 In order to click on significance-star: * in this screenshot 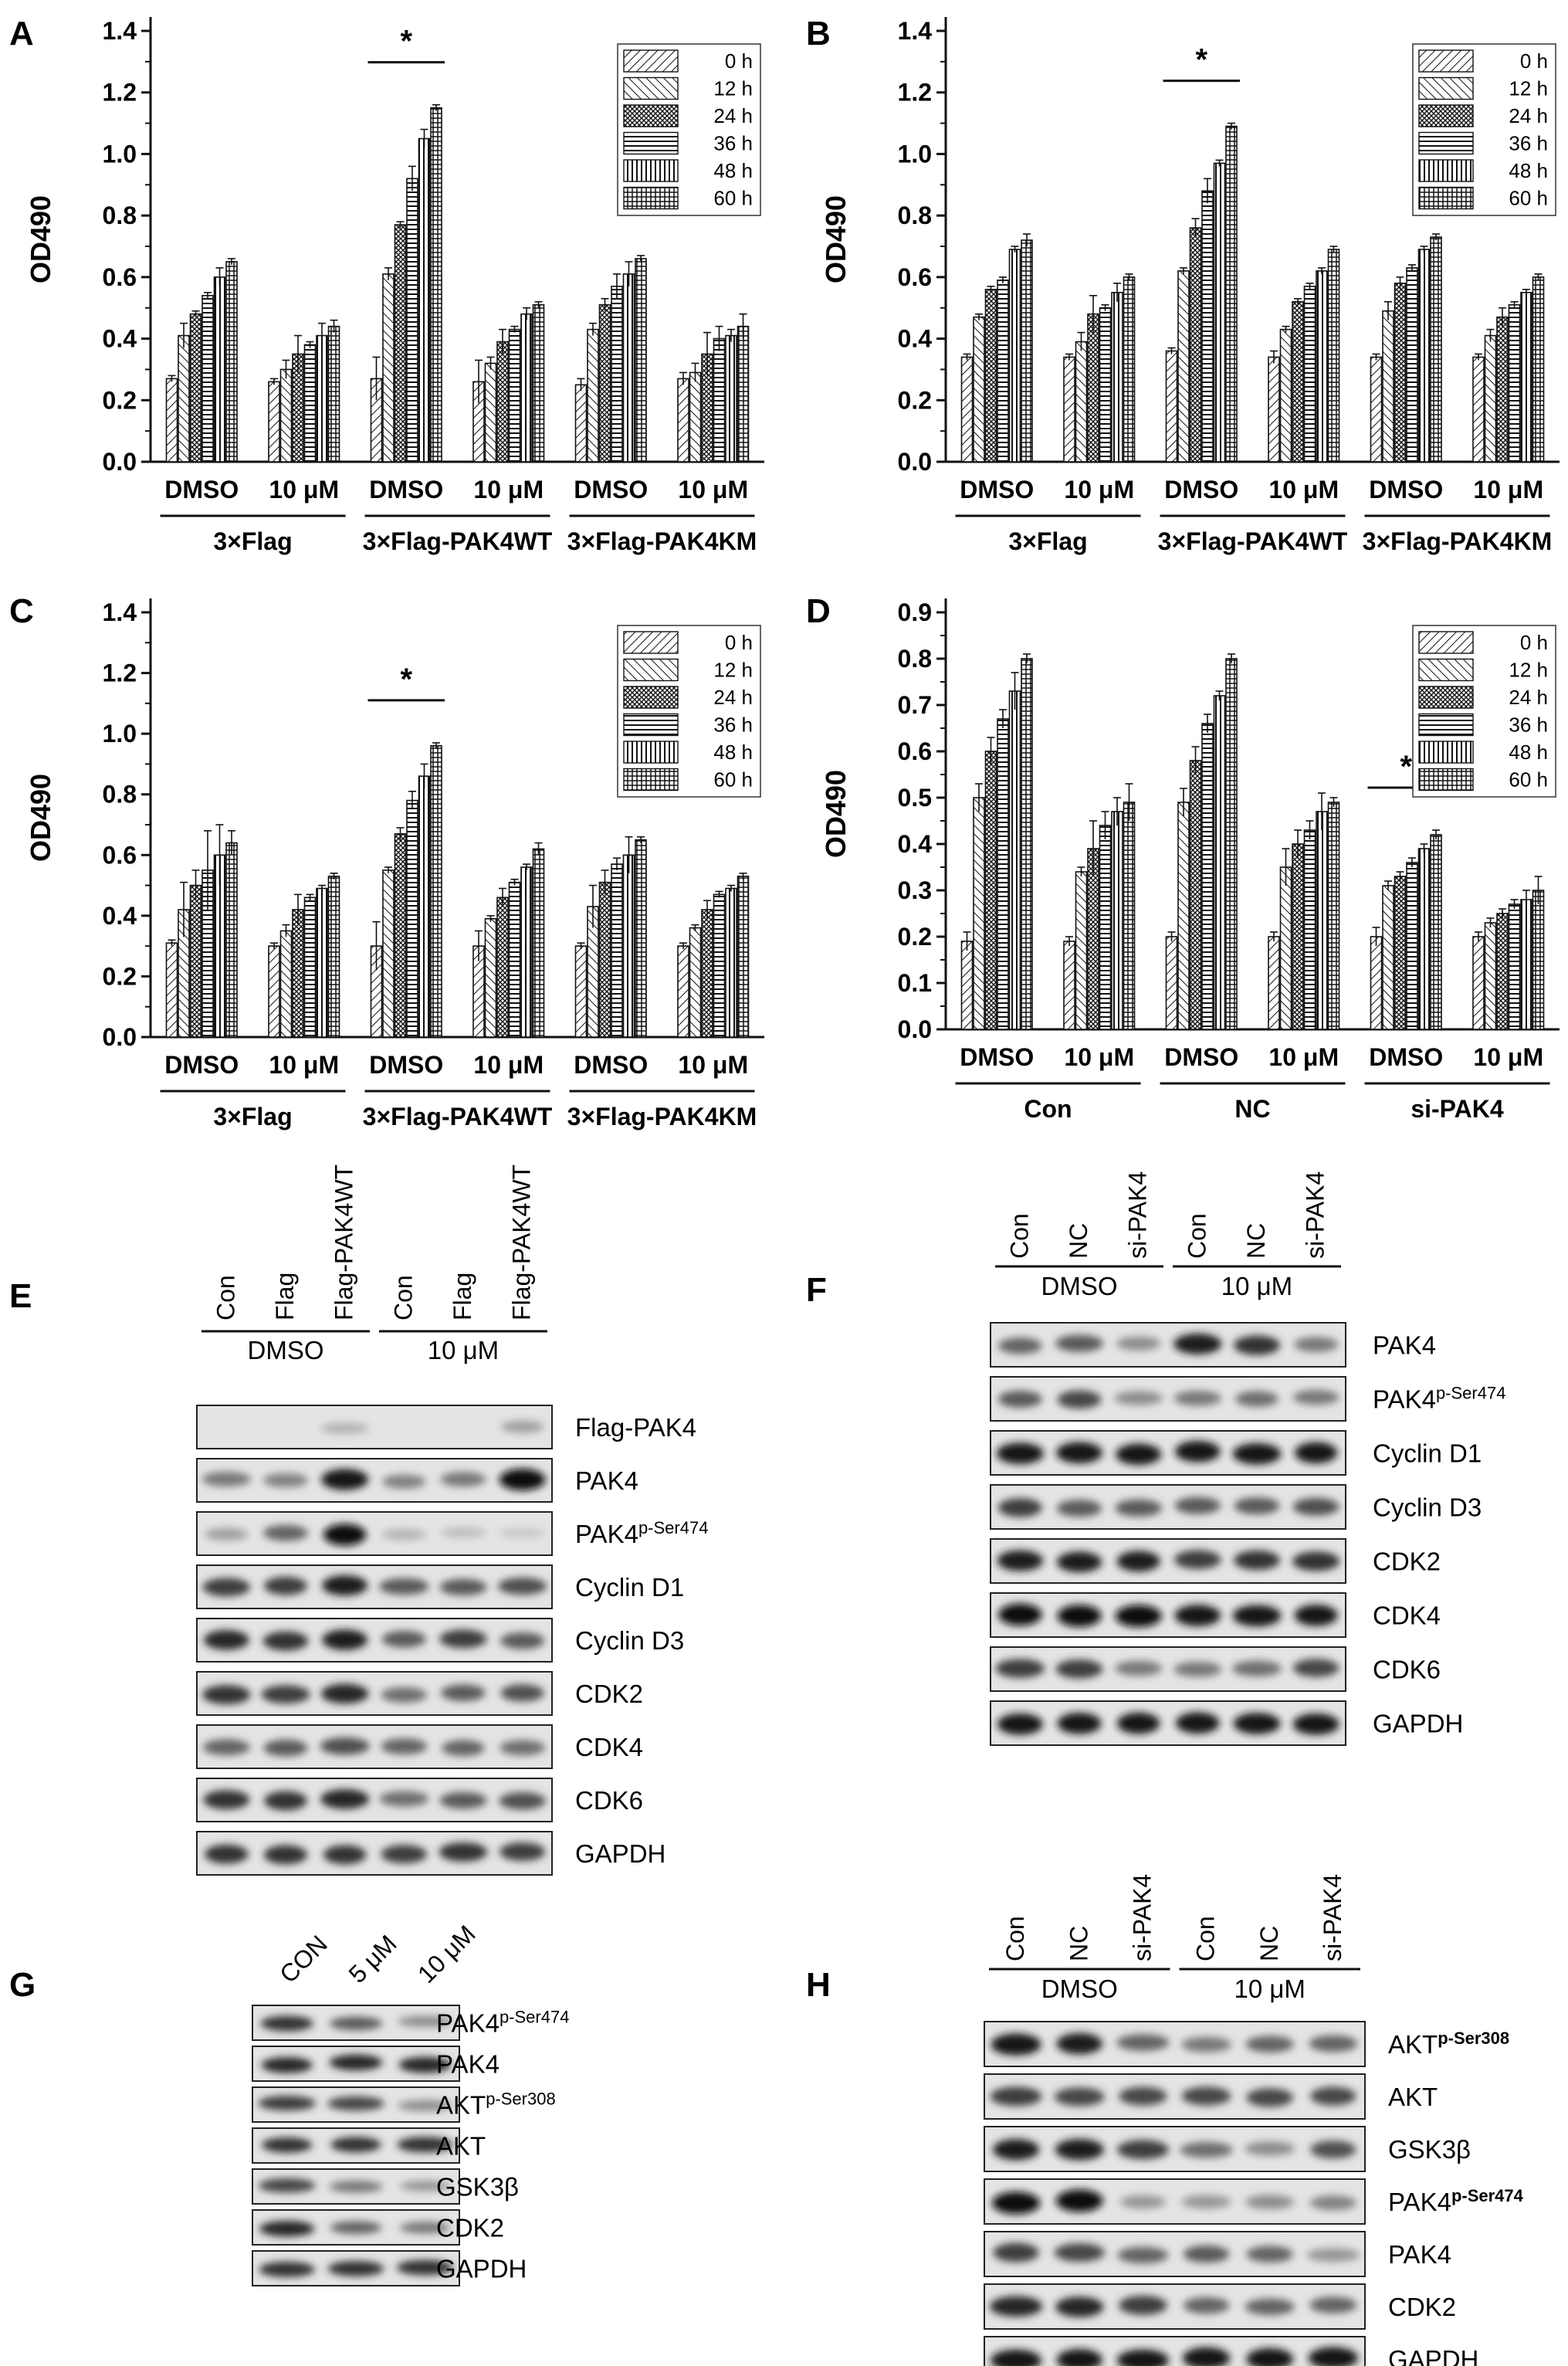, I will do `click(406, 42)`.